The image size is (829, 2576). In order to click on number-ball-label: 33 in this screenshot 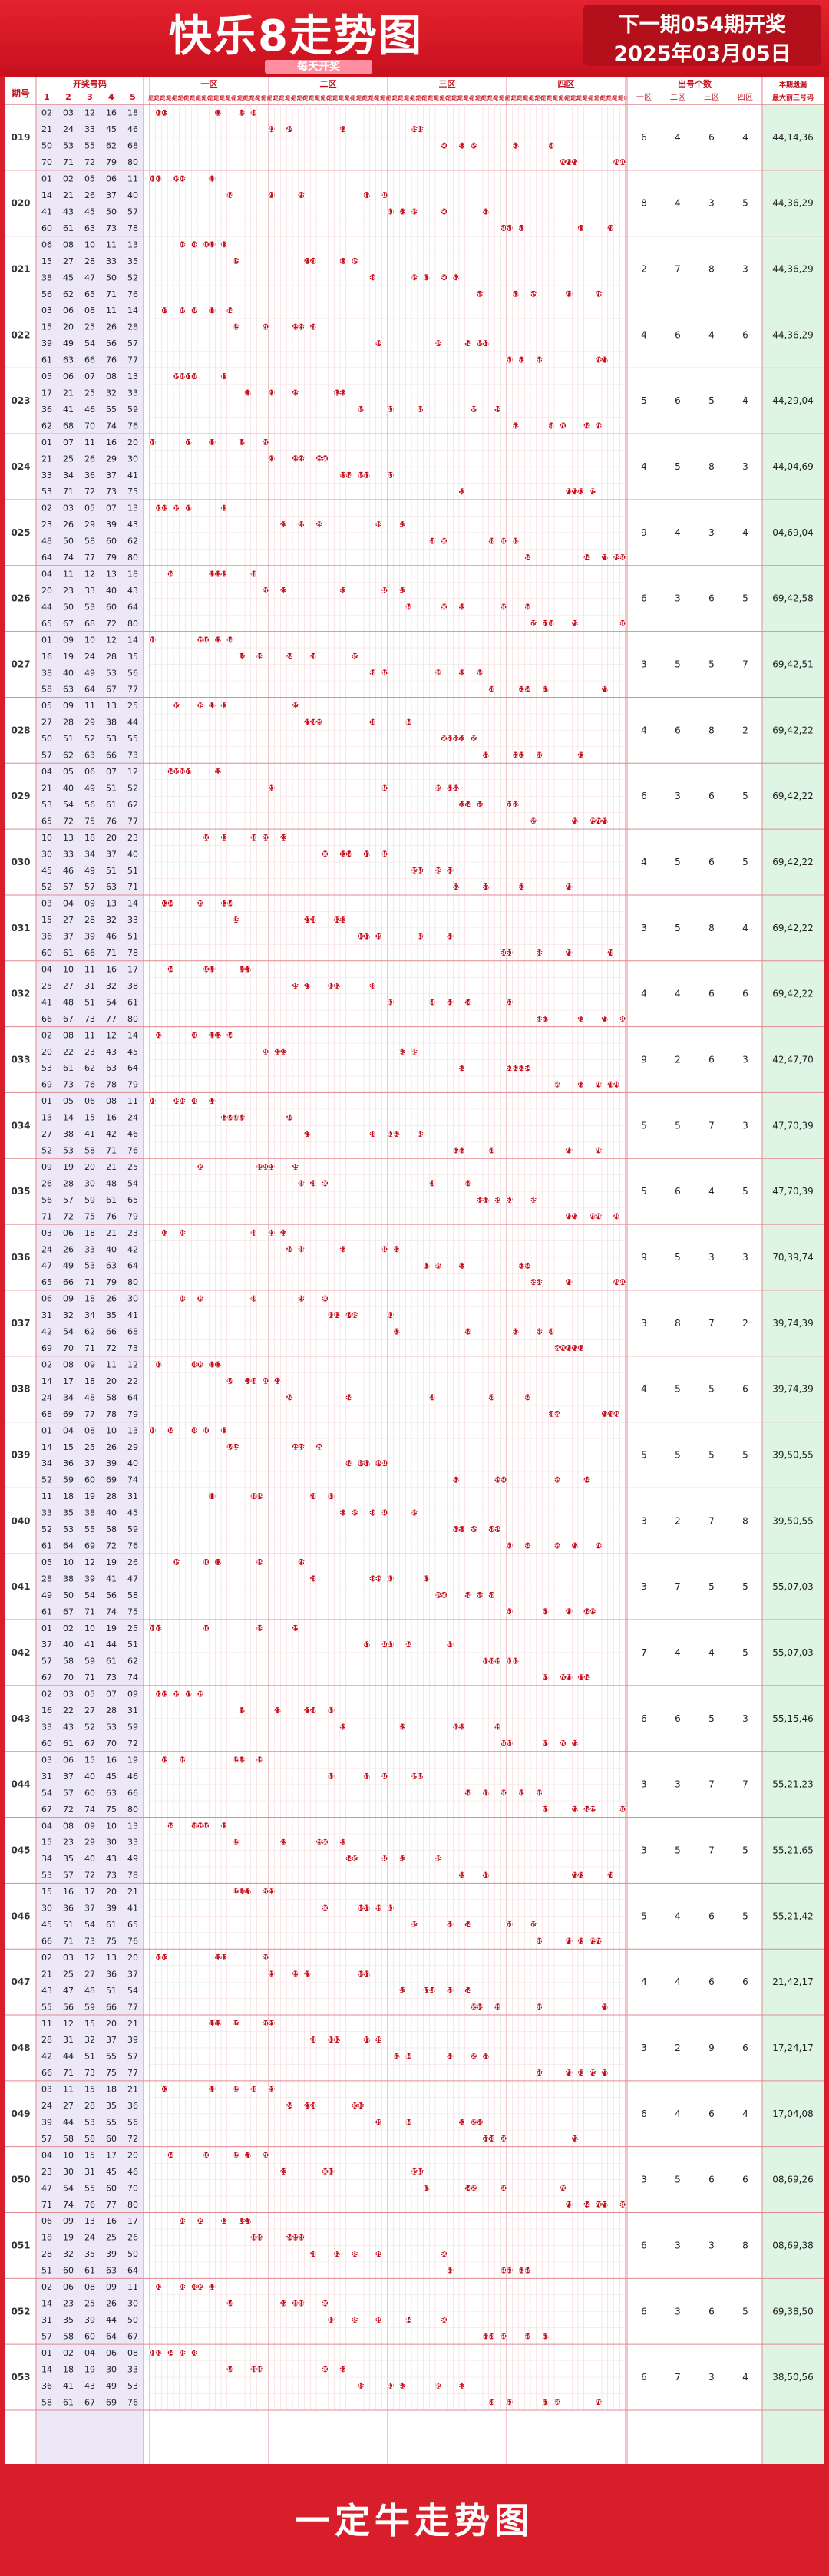, I will do `click(343, 1843)`.